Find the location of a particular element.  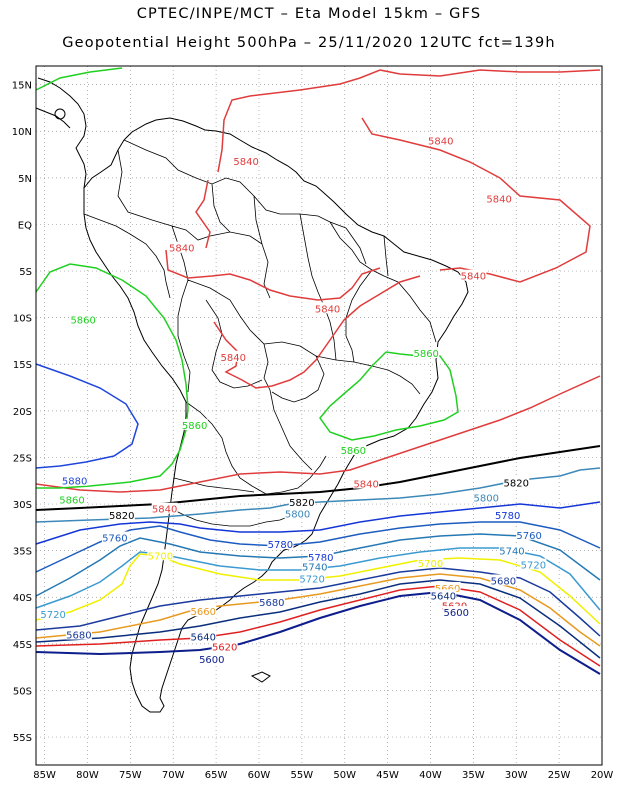

lat-tick-label: 30S is located at coordinates (22, 505).